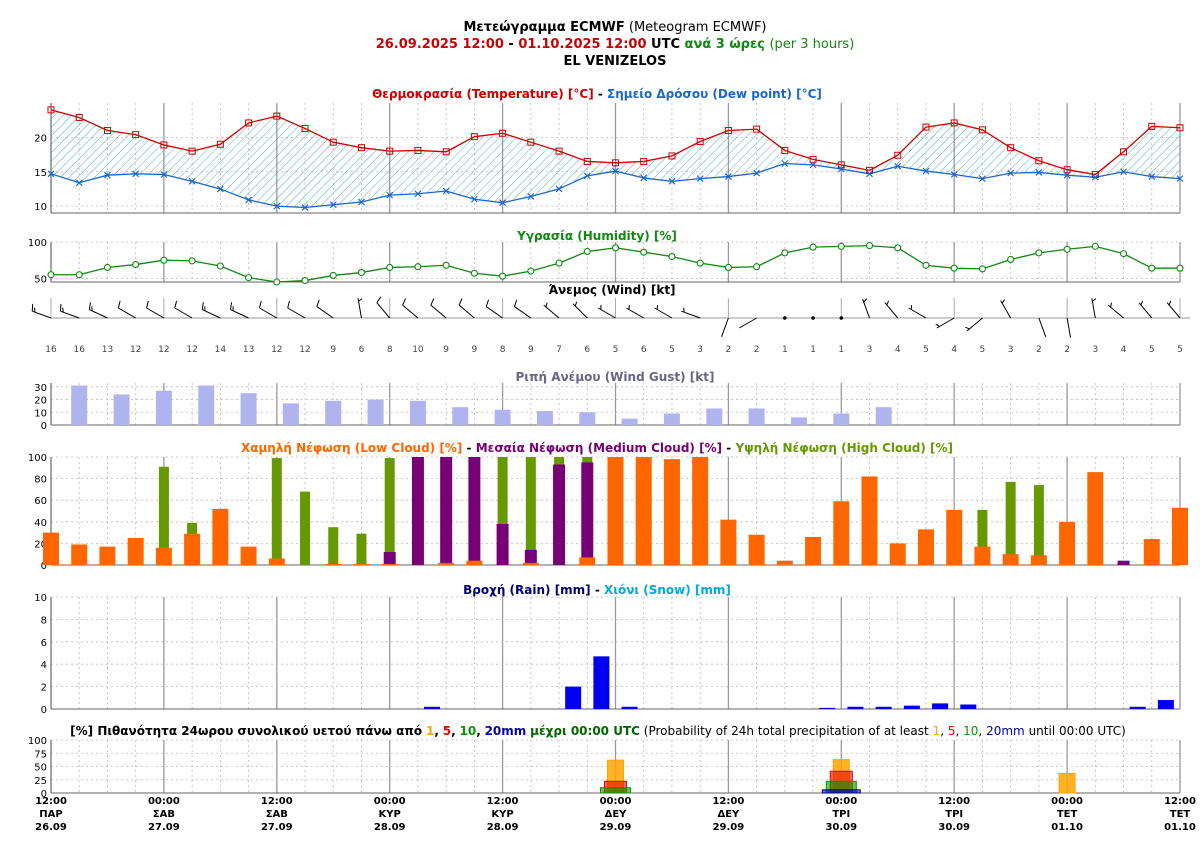  Describe the element at coordinates (40, 138) in the screenshot. I see `temperature-ytick-label: 20` at that location.